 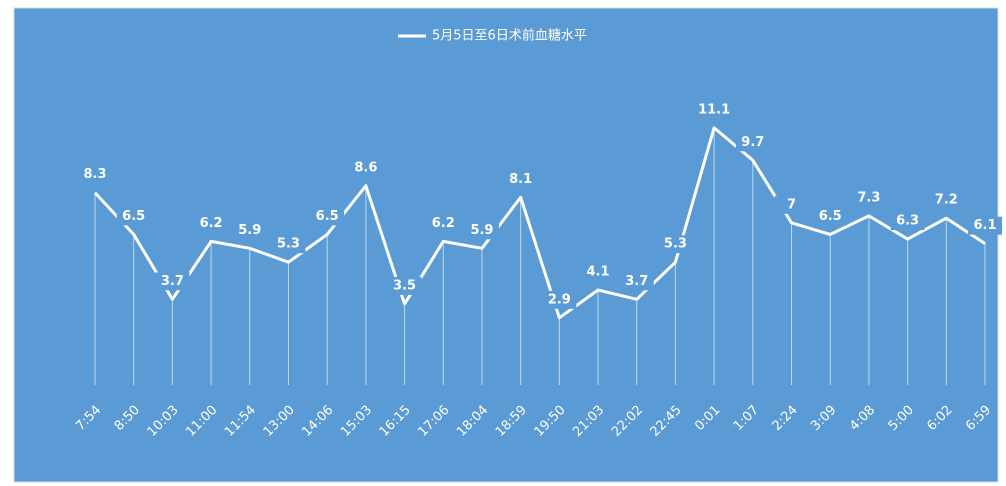 I want to click on data-label: 7.3, so click(x=868, y=197).